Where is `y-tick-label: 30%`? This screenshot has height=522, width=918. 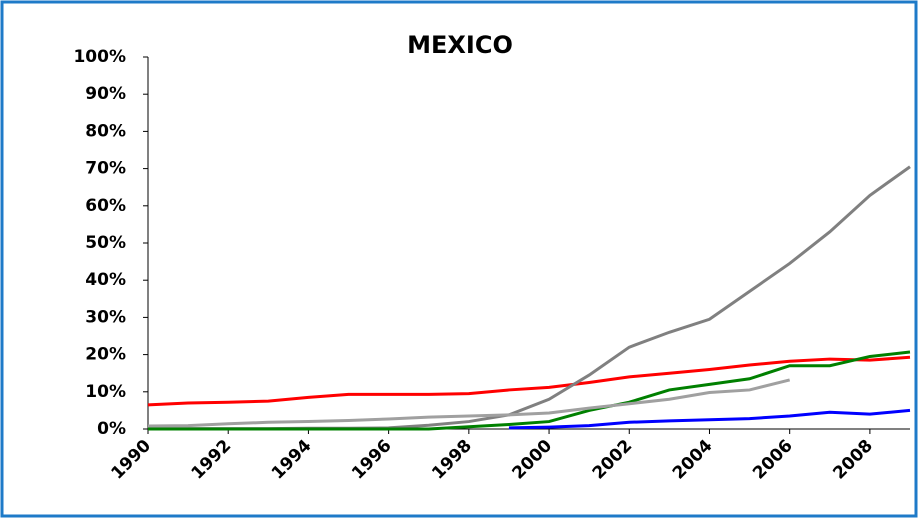 y-tick-label: 30% is located at coordinates (105, 317).